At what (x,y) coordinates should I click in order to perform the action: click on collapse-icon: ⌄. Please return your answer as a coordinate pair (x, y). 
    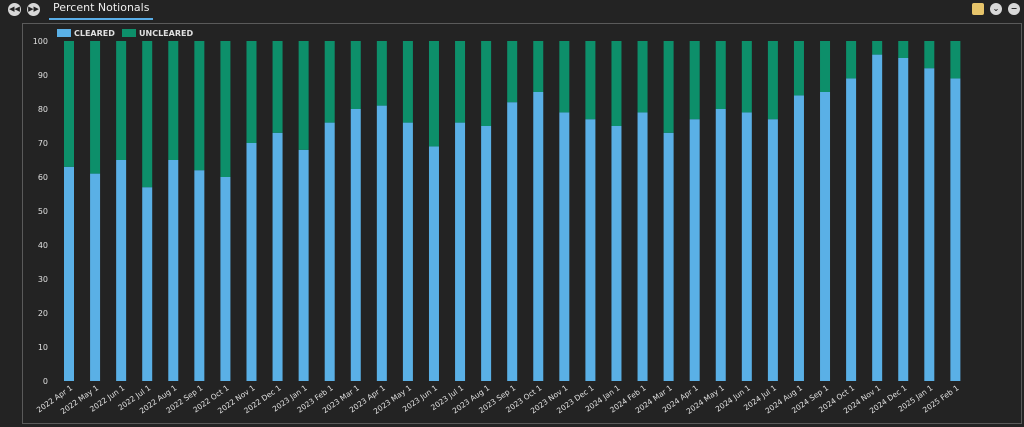
    Looking at the image, I should click on (996, 9).